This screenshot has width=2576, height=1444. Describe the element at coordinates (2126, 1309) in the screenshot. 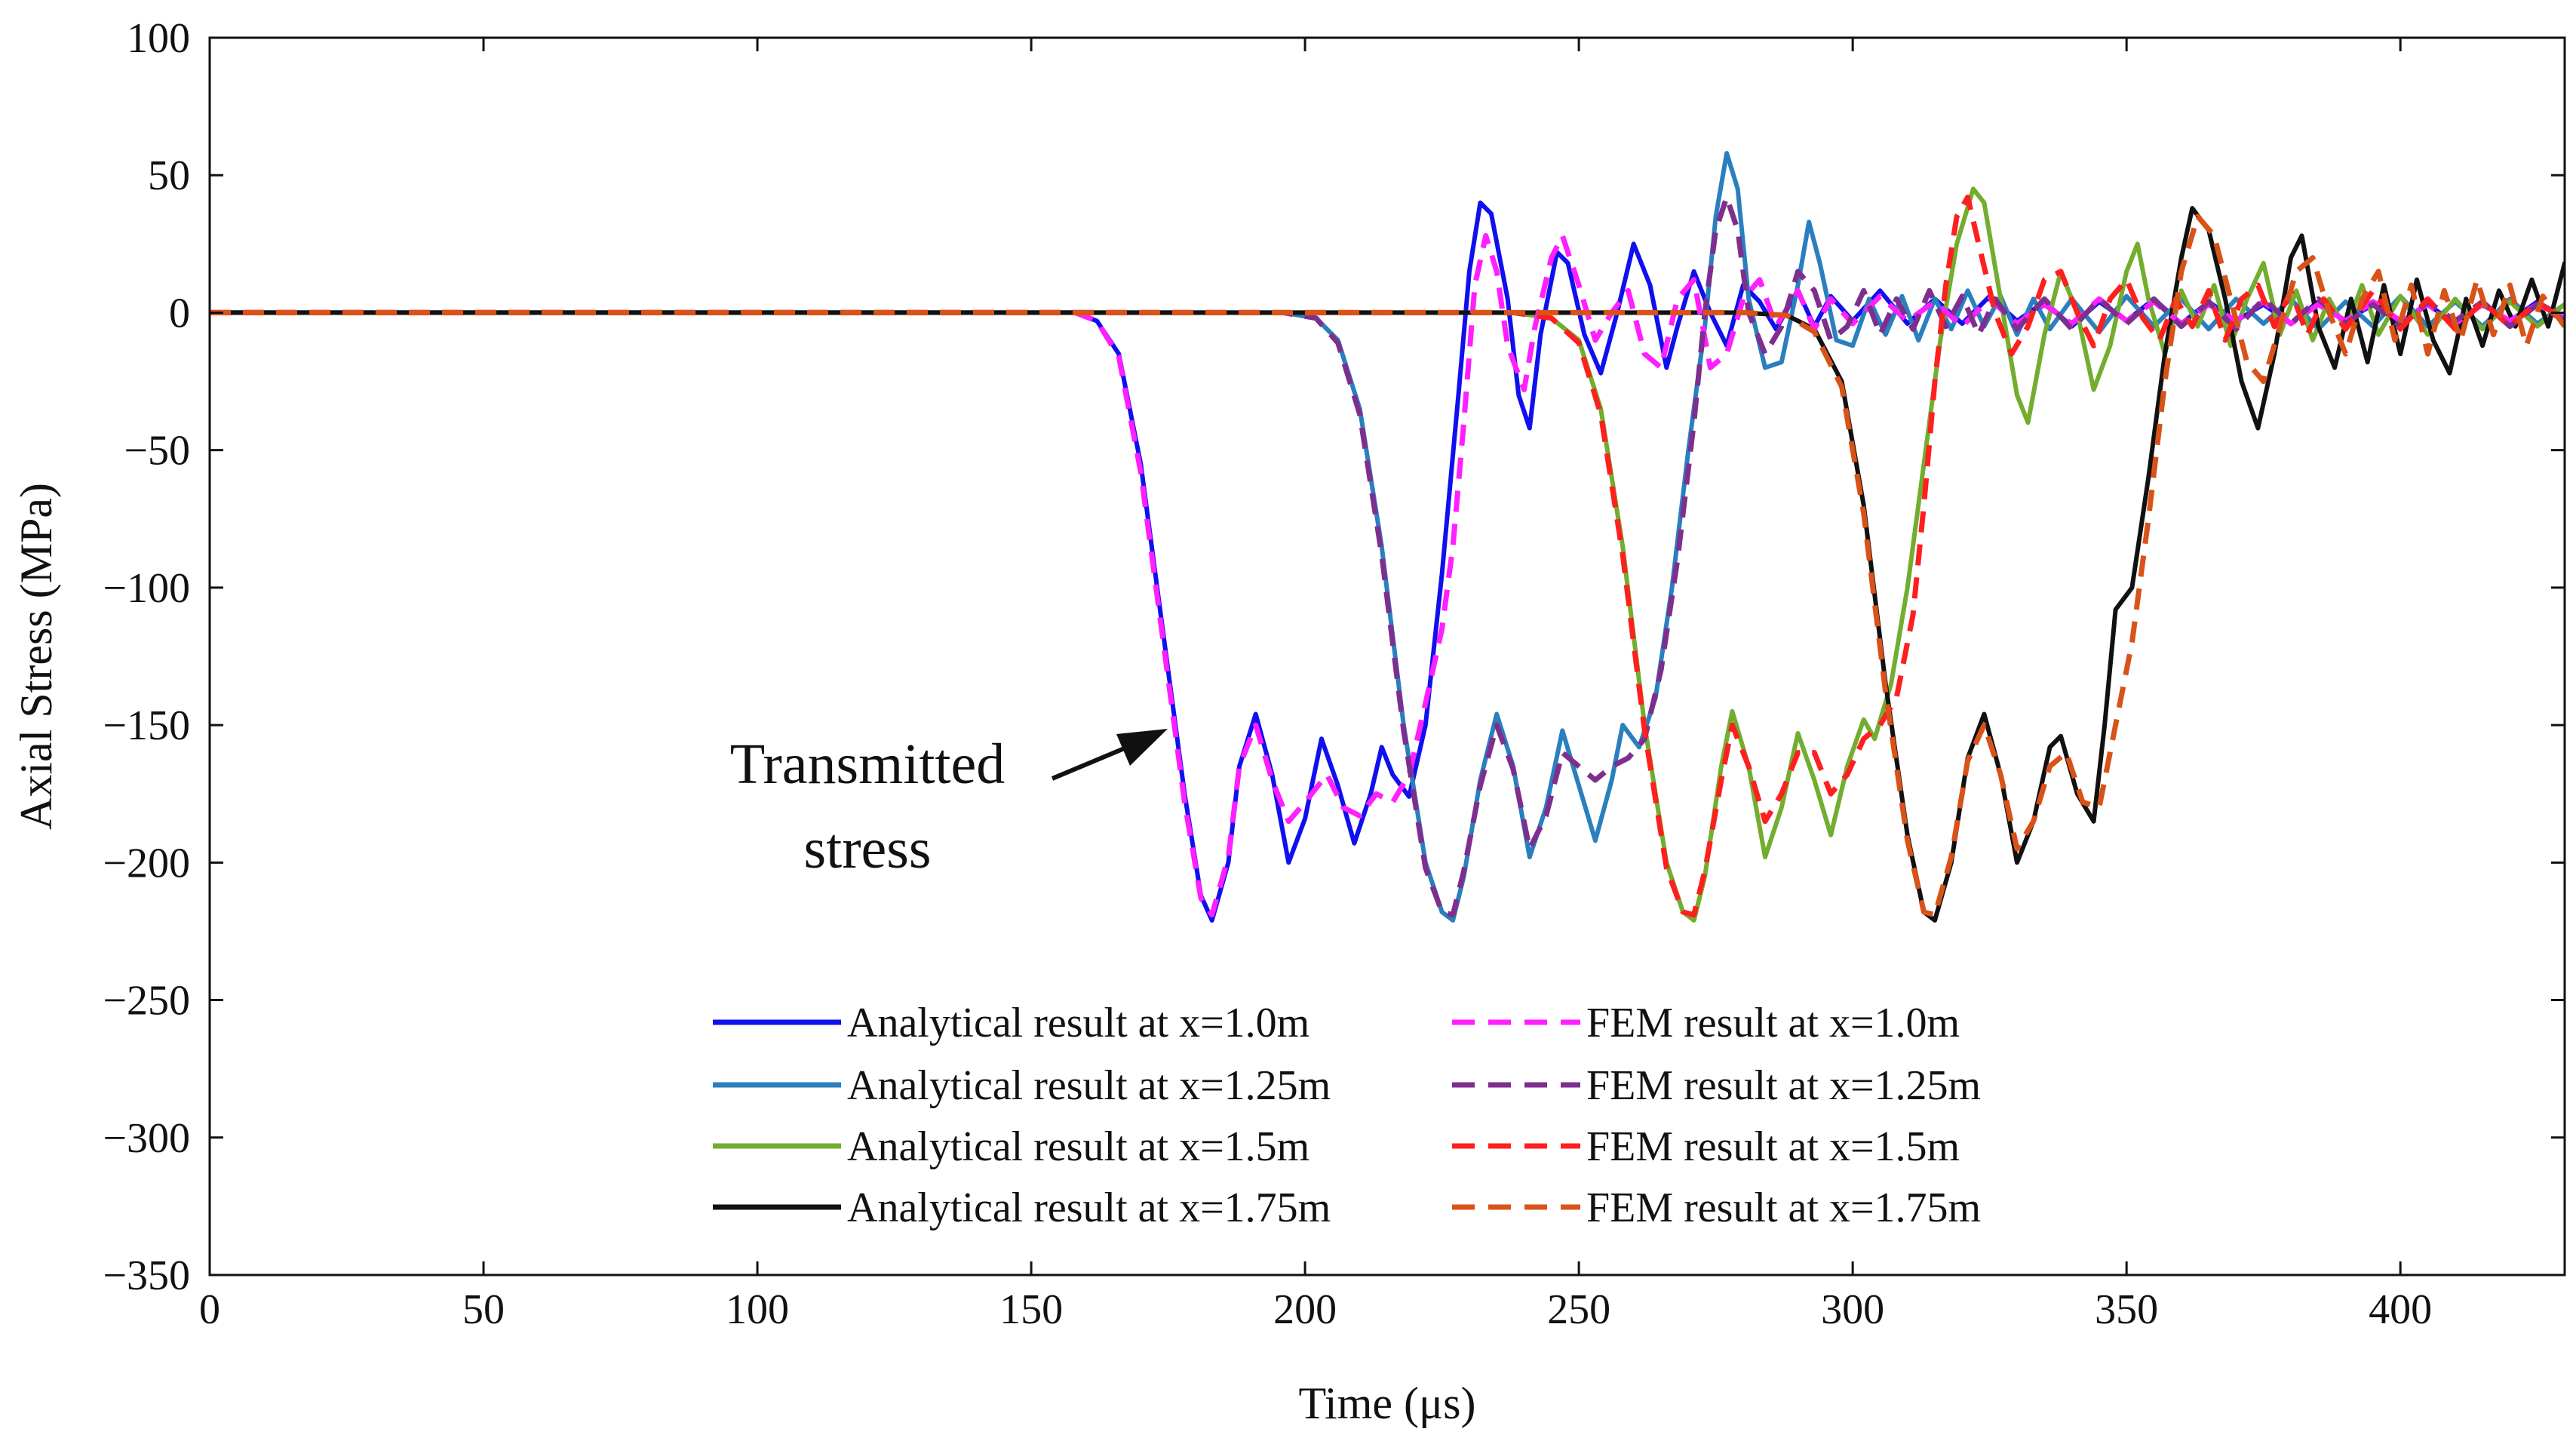

I see `x-tick-label: 350` at that location.